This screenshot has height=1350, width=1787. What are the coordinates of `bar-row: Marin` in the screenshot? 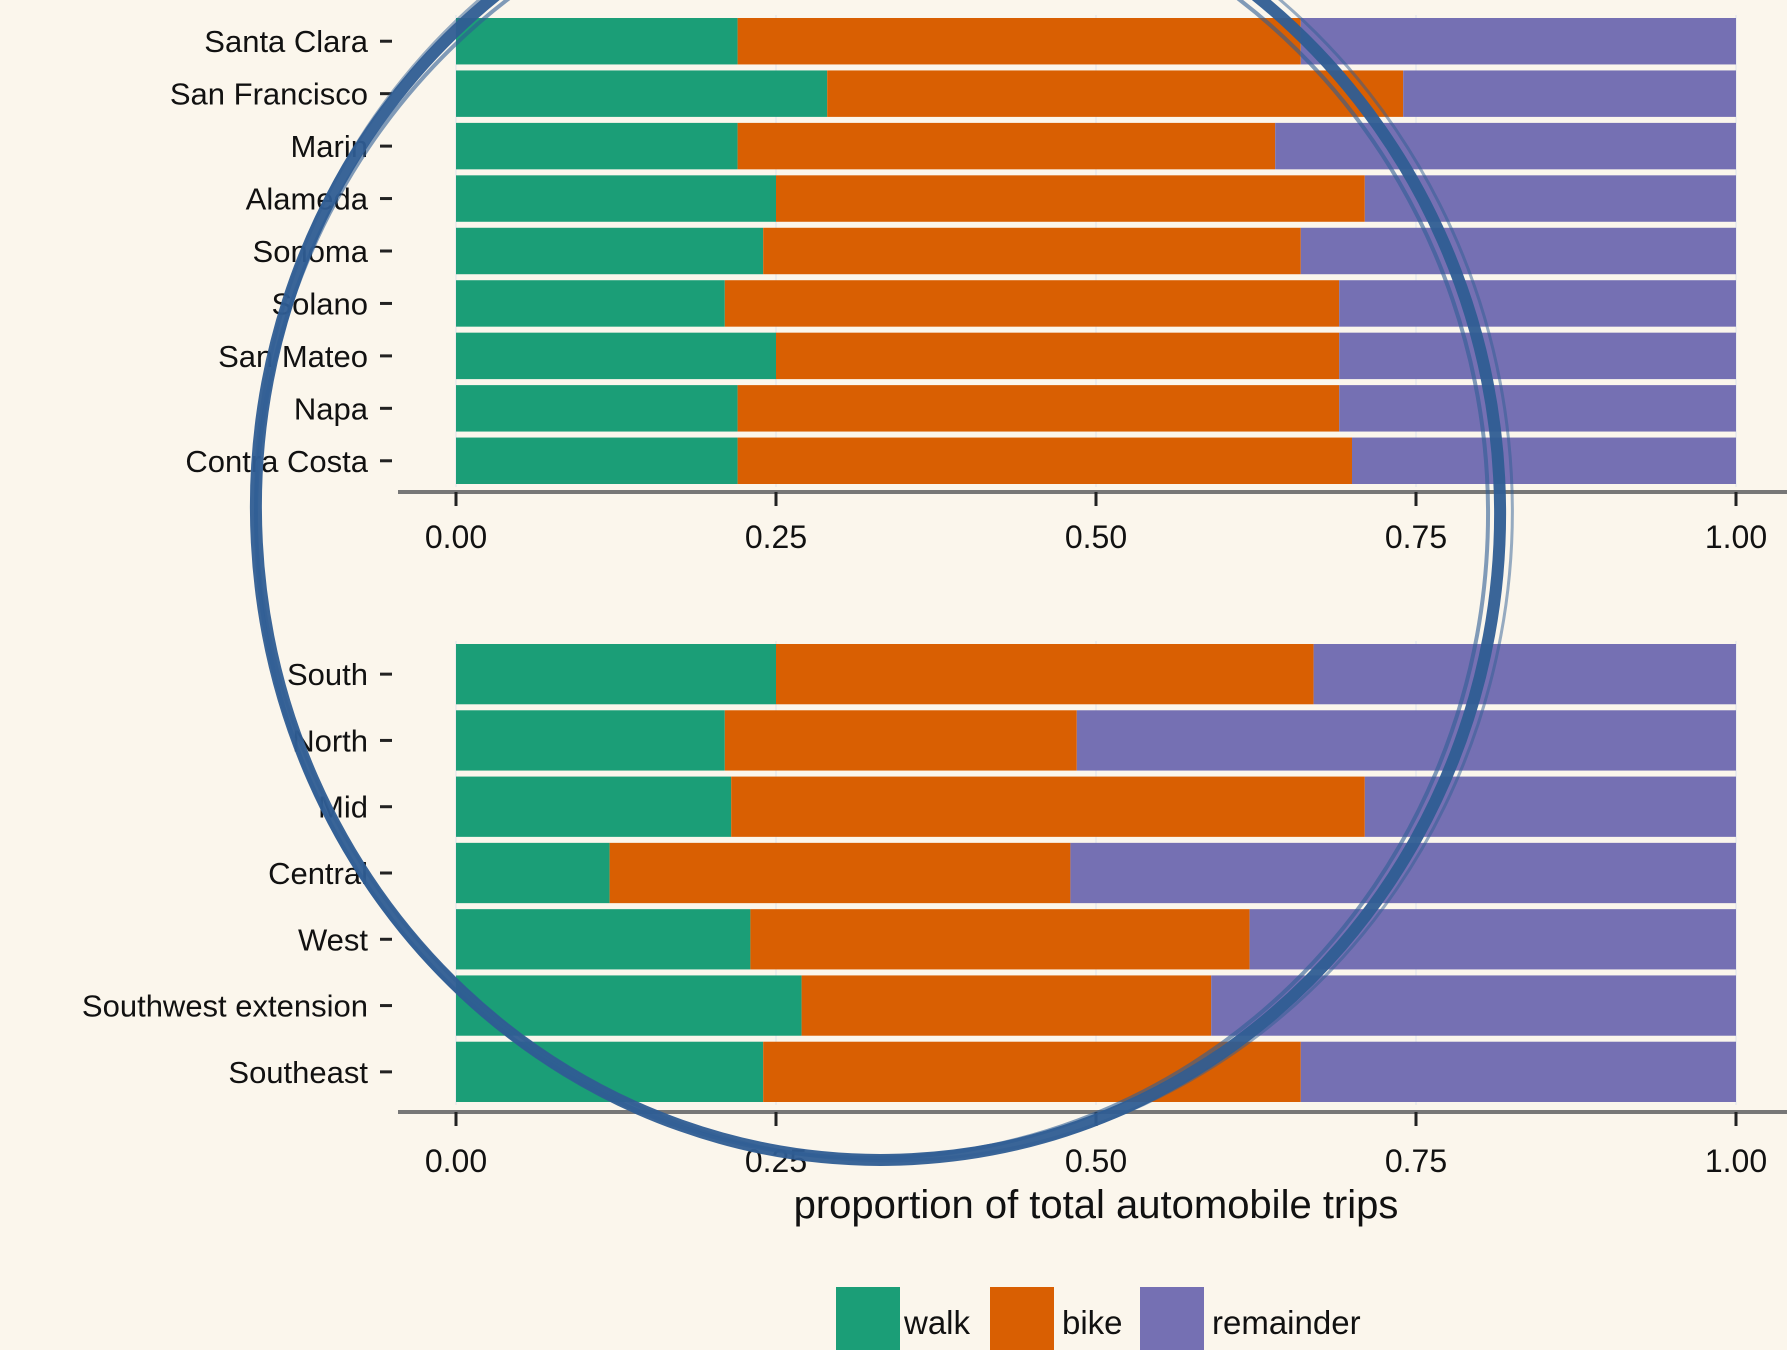 It's located at (1013, 146).